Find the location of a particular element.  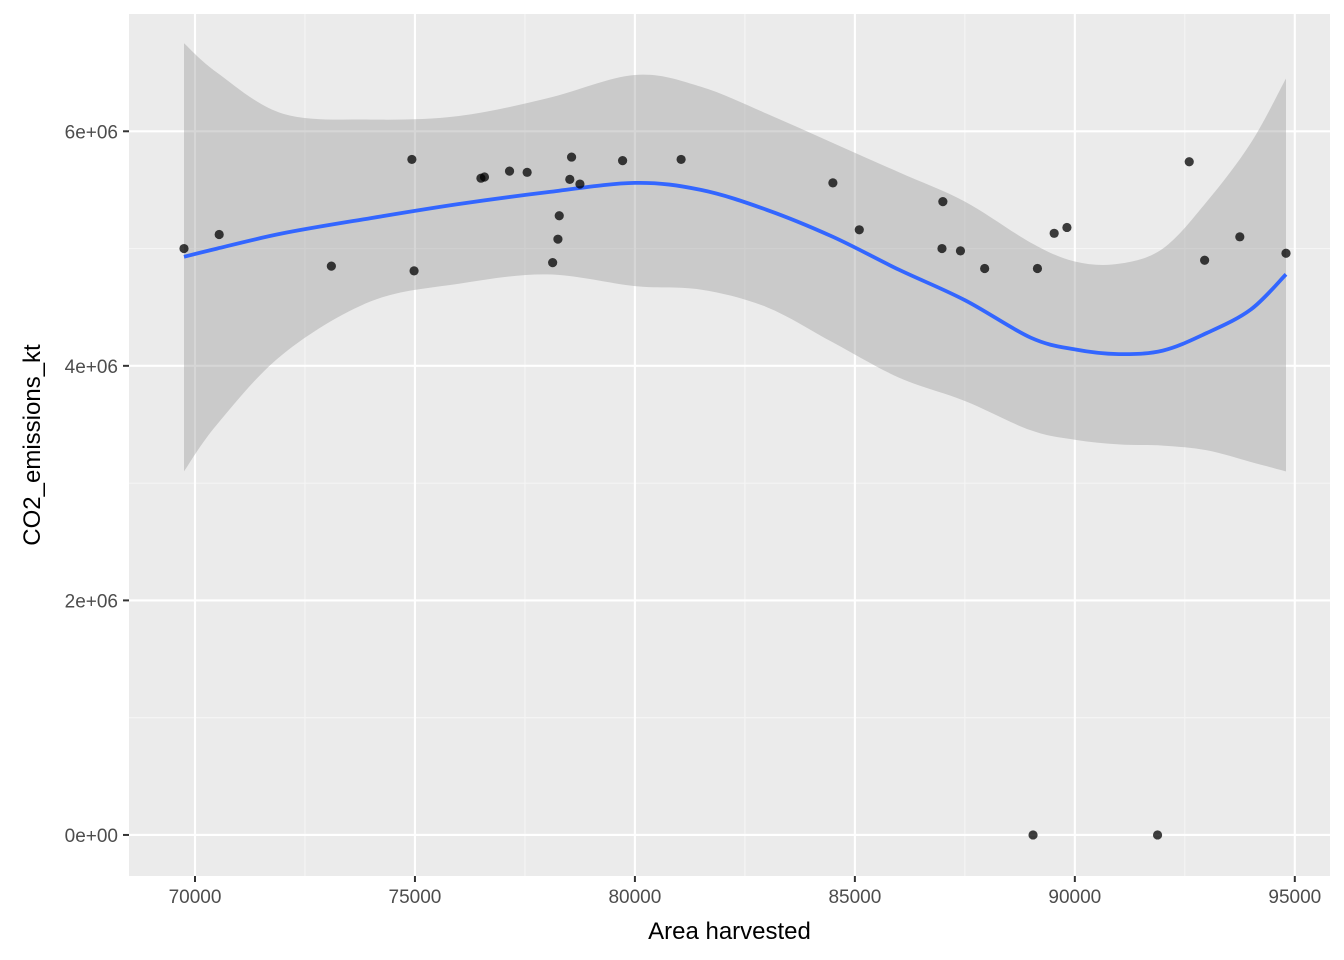

y-tick-label: 6e+06 is located at coordinates (91, 132).